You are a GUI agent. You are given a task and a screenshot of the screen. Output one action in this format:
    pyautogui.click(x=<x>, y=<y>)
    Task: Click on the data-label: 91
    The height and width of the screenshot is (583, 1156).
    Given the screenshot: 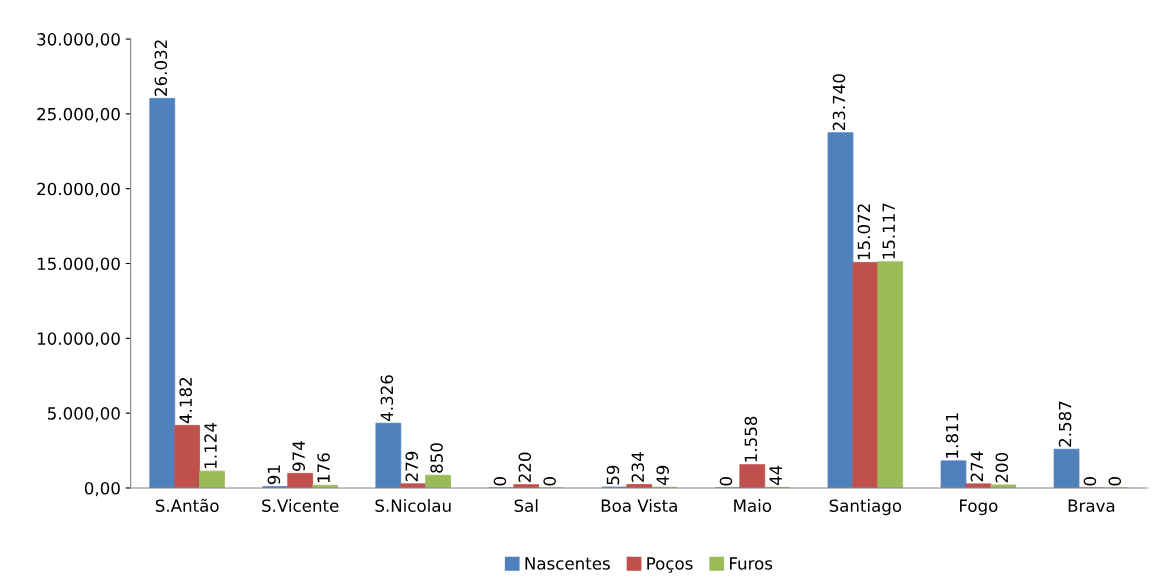 What is the action you would take?
    pyautogui.click(x=274, y=475)
    